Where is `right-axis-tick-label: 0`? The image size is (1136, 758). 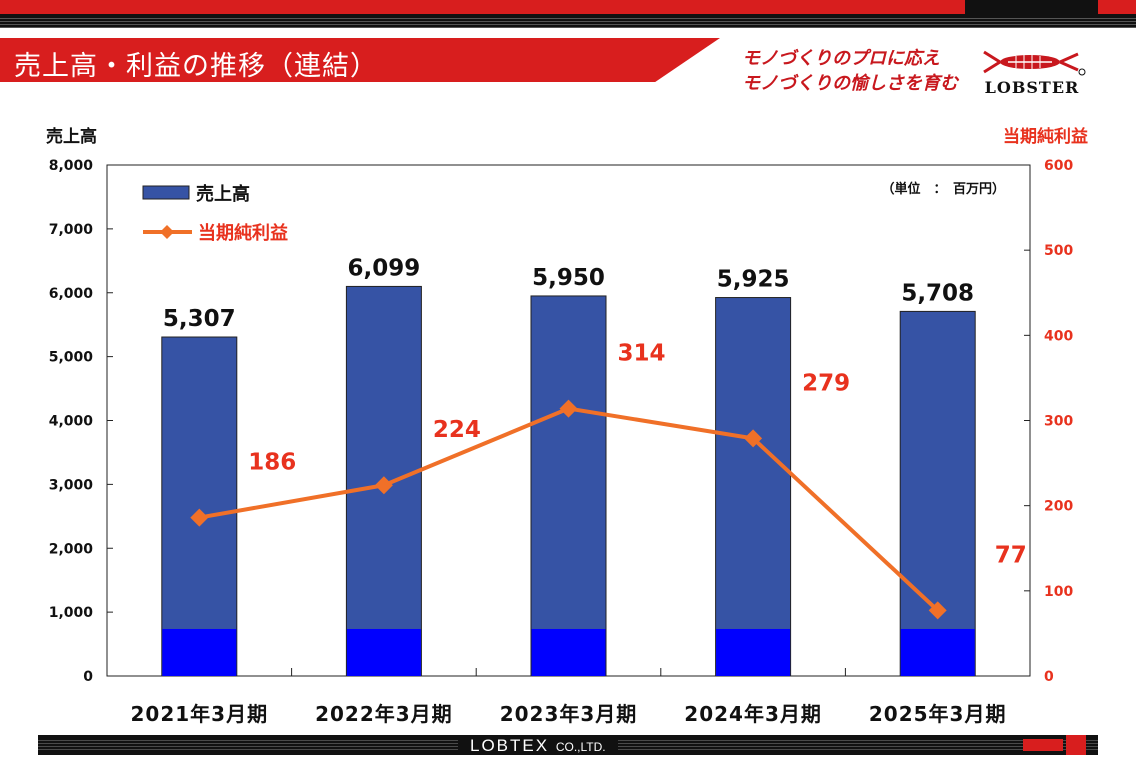
right-axis-tick-label: 0 is located at coordinates (1049, 677).